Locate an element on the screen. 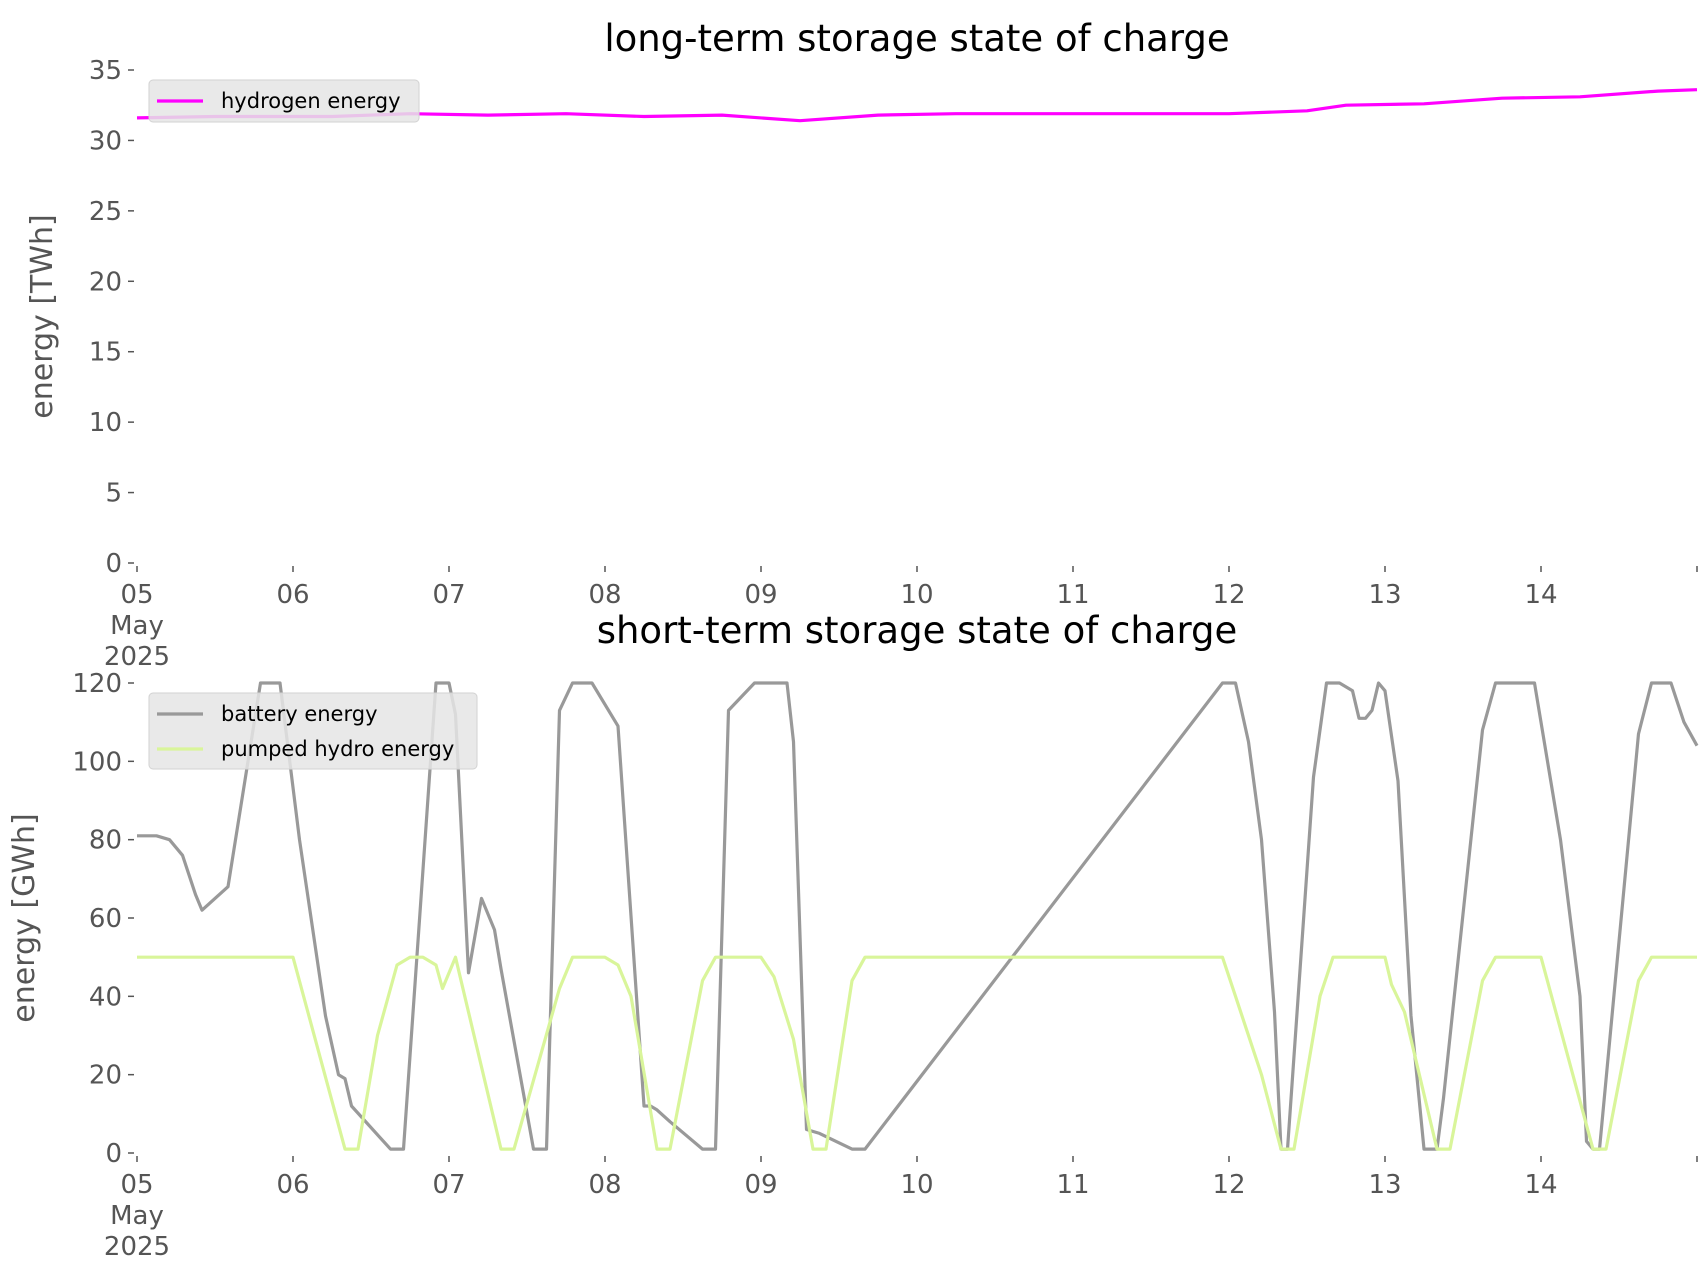  chart-title: long-term storage state of charge is located at coordinates (916, 38).